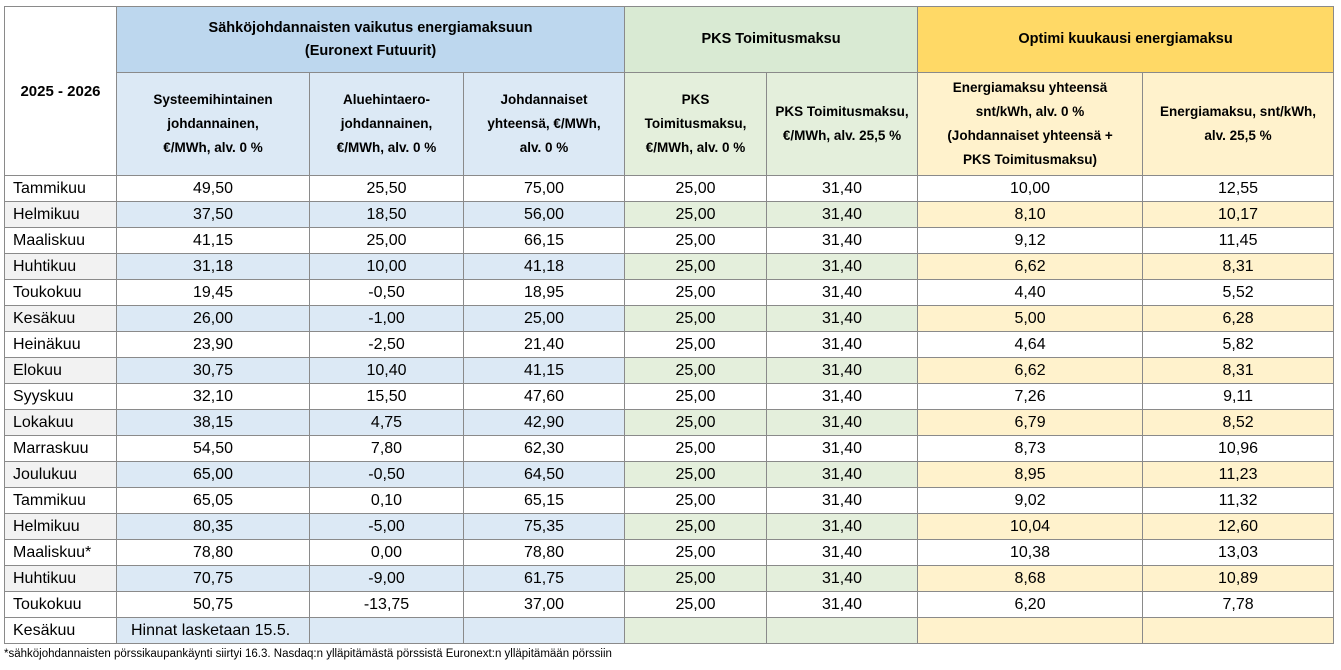 The height and width of the screenshot is (670, 1341). What do you see at coordinates (213, 526) in the screenshot?
I see `system-price-derivative-cell: 80,35` at bounding box center [213, 526].